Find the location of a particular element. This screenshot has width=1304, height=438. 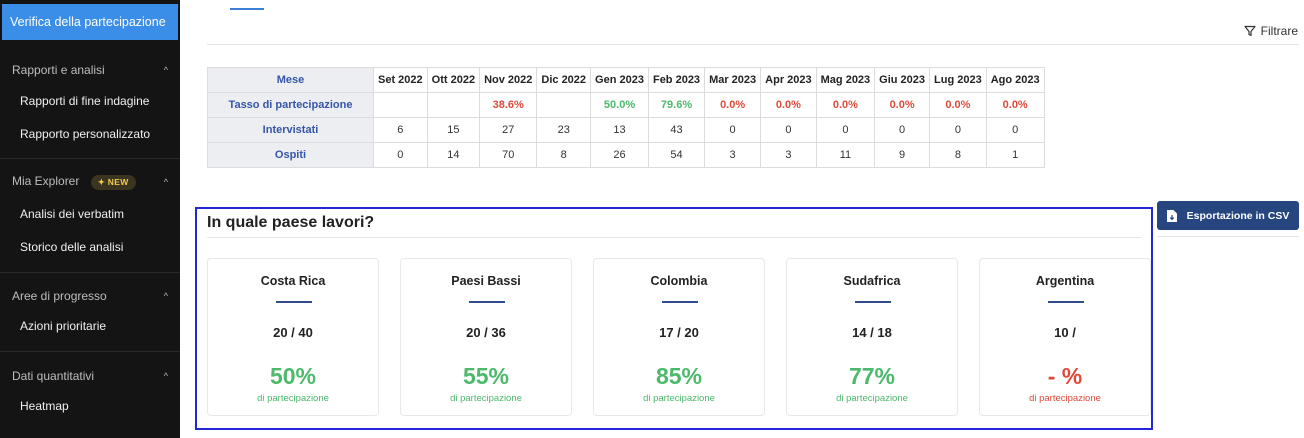

month-header: Set 2022 is located at coordinates (400, 80).